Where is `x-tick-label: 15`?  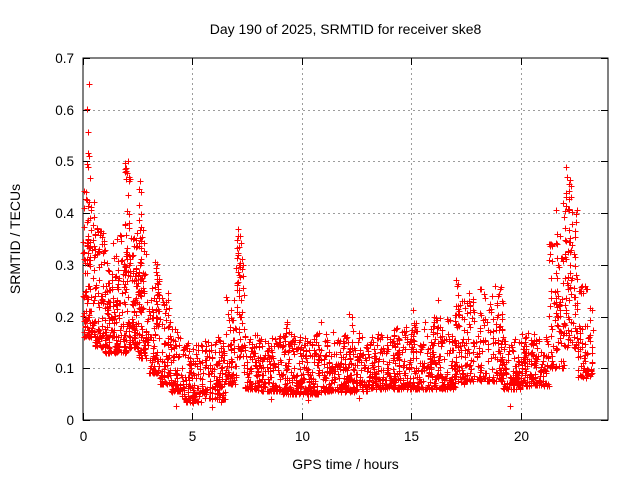 x-tick-label: 15 is located at coordinates (411, 436).